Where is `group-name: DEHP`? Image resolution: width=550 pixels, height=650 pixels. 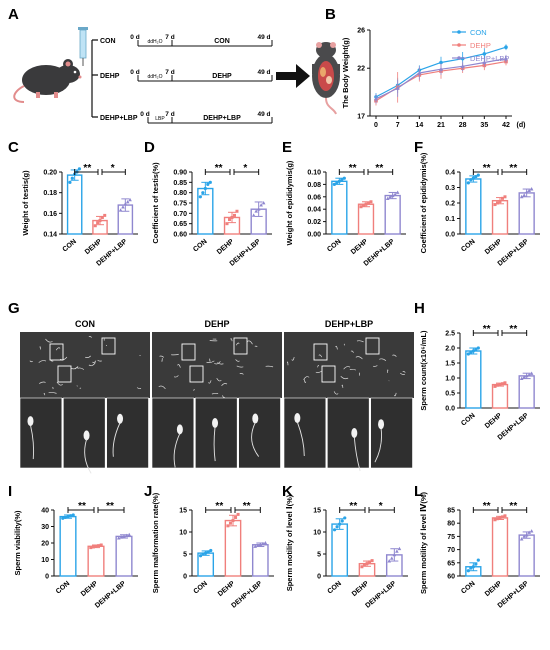
group-name: DEHP is located at coordinates (110, 76).